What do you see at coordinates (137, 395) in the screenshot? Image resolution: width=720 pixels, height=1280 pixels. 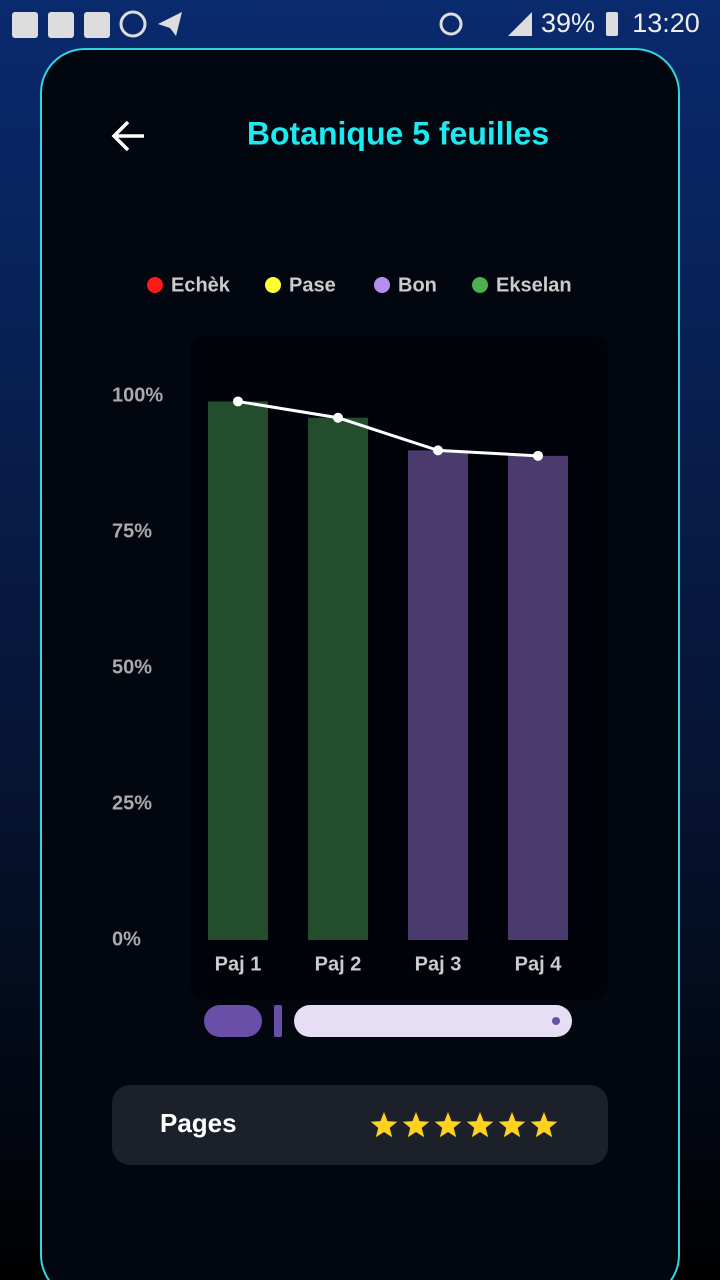 I see `y-tick-label: 100%` at bounding box center [137, 395].